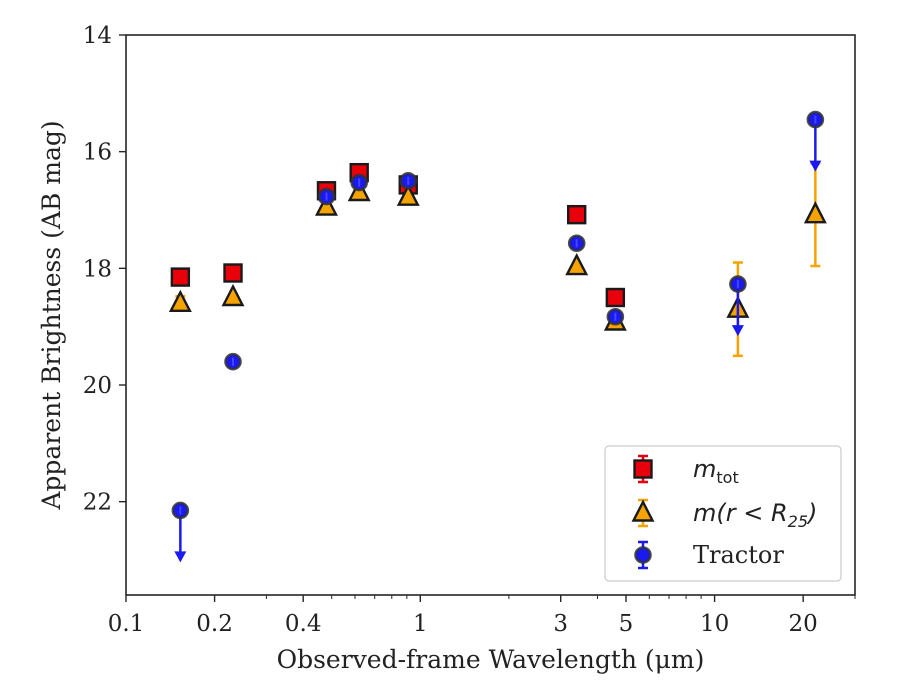 Image resolution: width=900 pixels, height=700 pixels. Describe the element at coordinates (51, 315) in the screenshot. I see `y-axis-label: Apparent Brightness (AB mag)` at that location.